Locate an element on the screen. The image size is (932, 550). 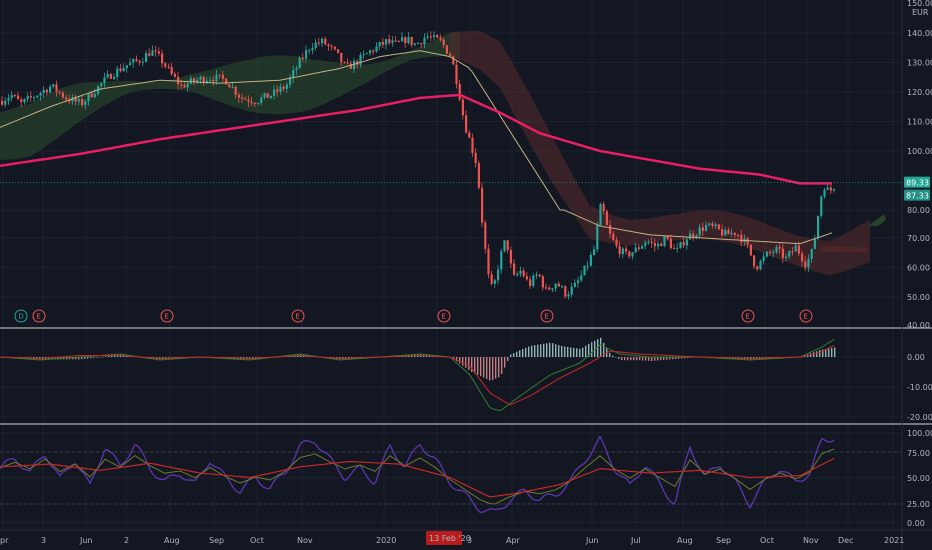
rsi-pane is located at coordinates (451, 474).